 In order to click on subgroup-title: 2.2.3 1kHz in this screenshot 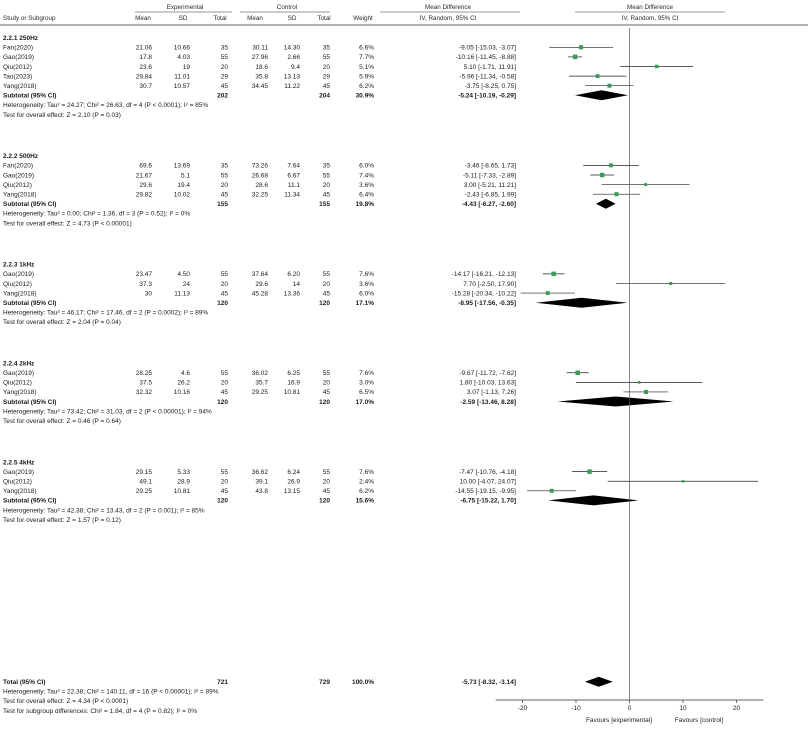, I will do `click(19, 265)`.